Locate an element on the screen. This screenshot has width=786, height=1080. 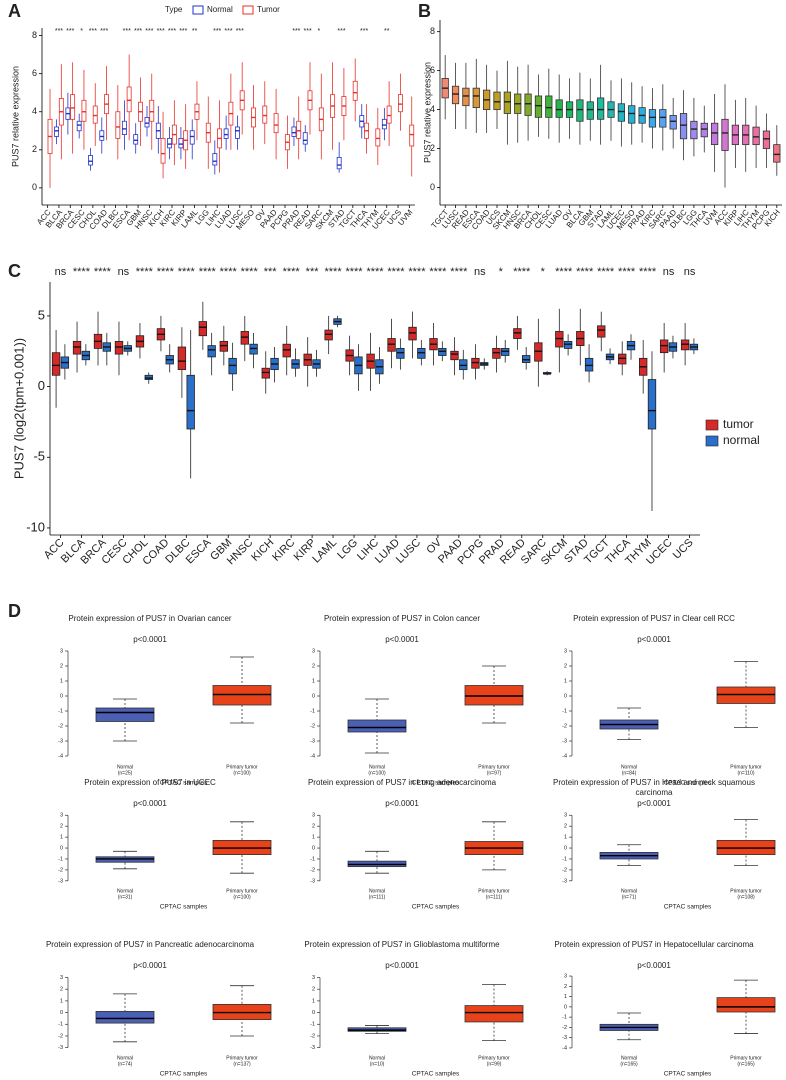
x-tick-note: (n=71) is located at coordinates (629, 897).